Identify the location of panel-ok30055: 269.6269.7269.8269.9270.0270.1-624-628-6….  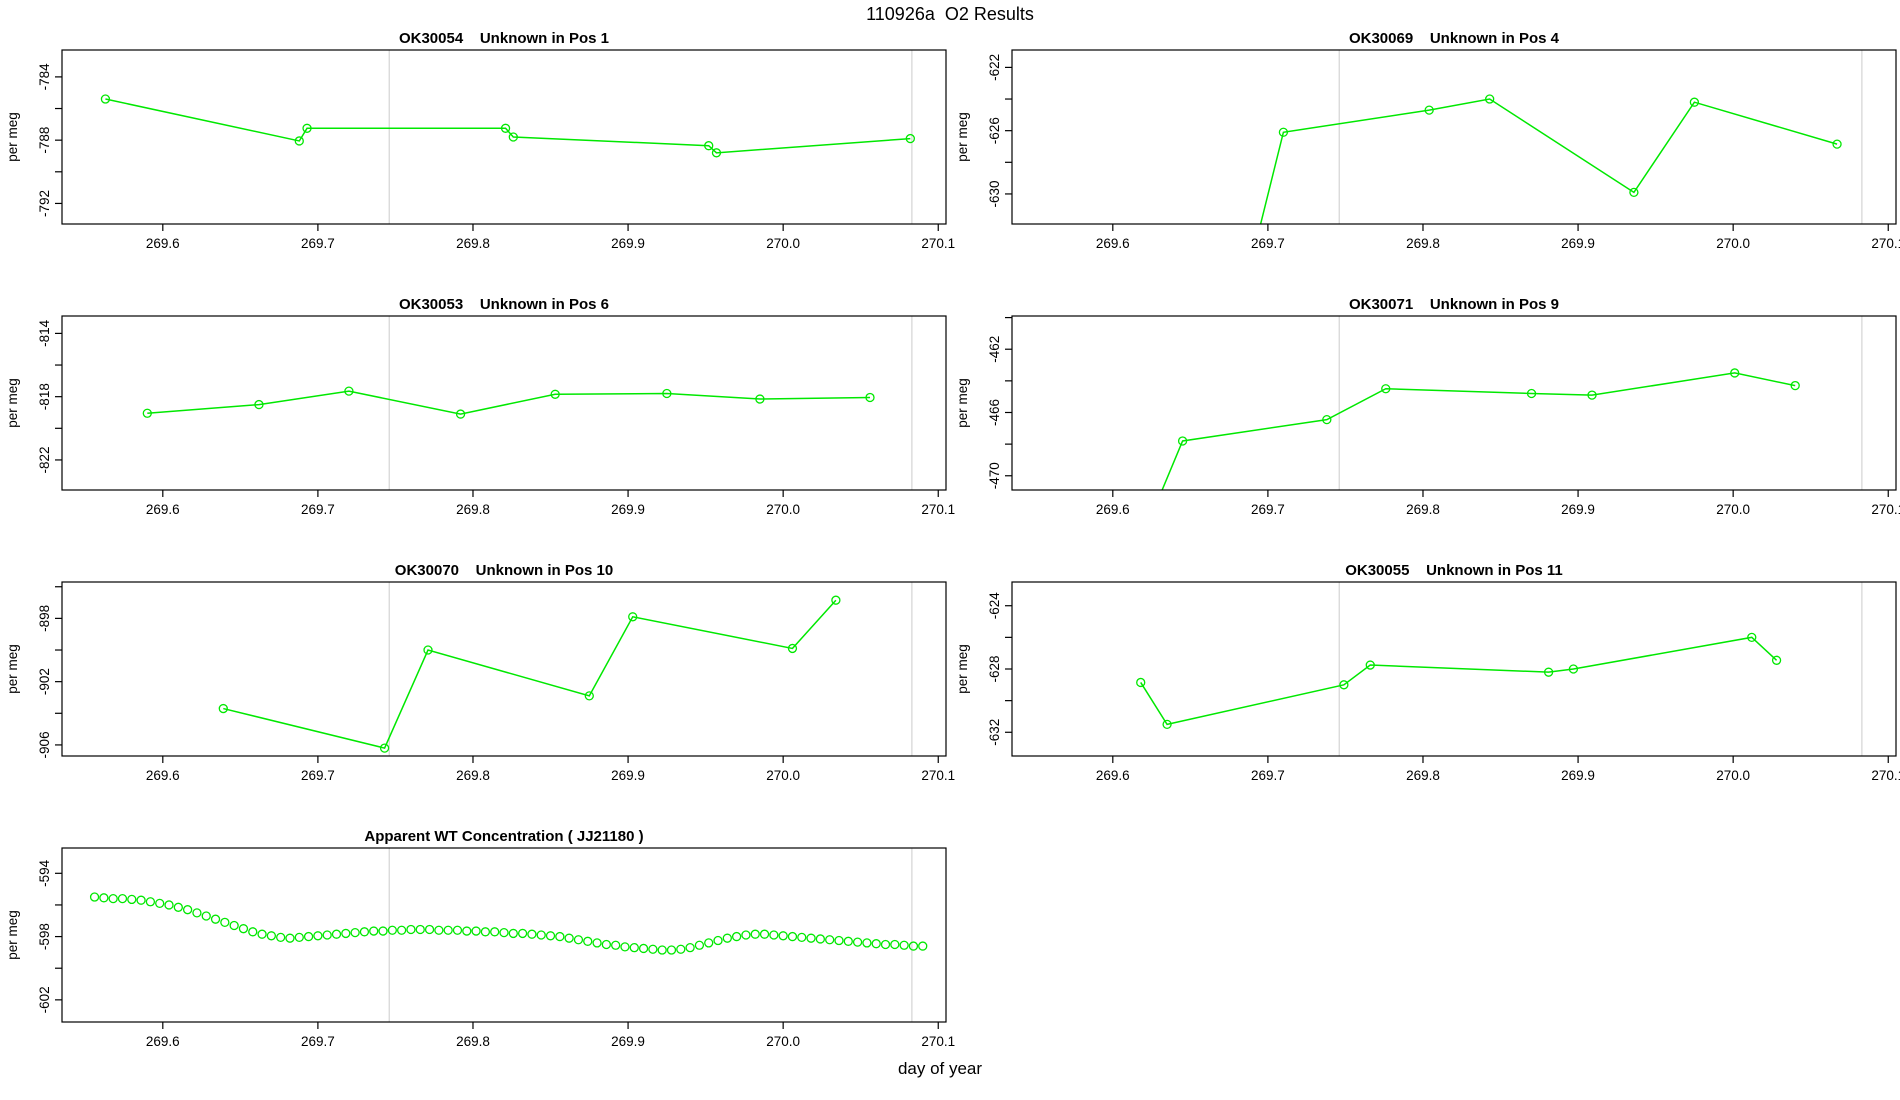
(1427, 672).